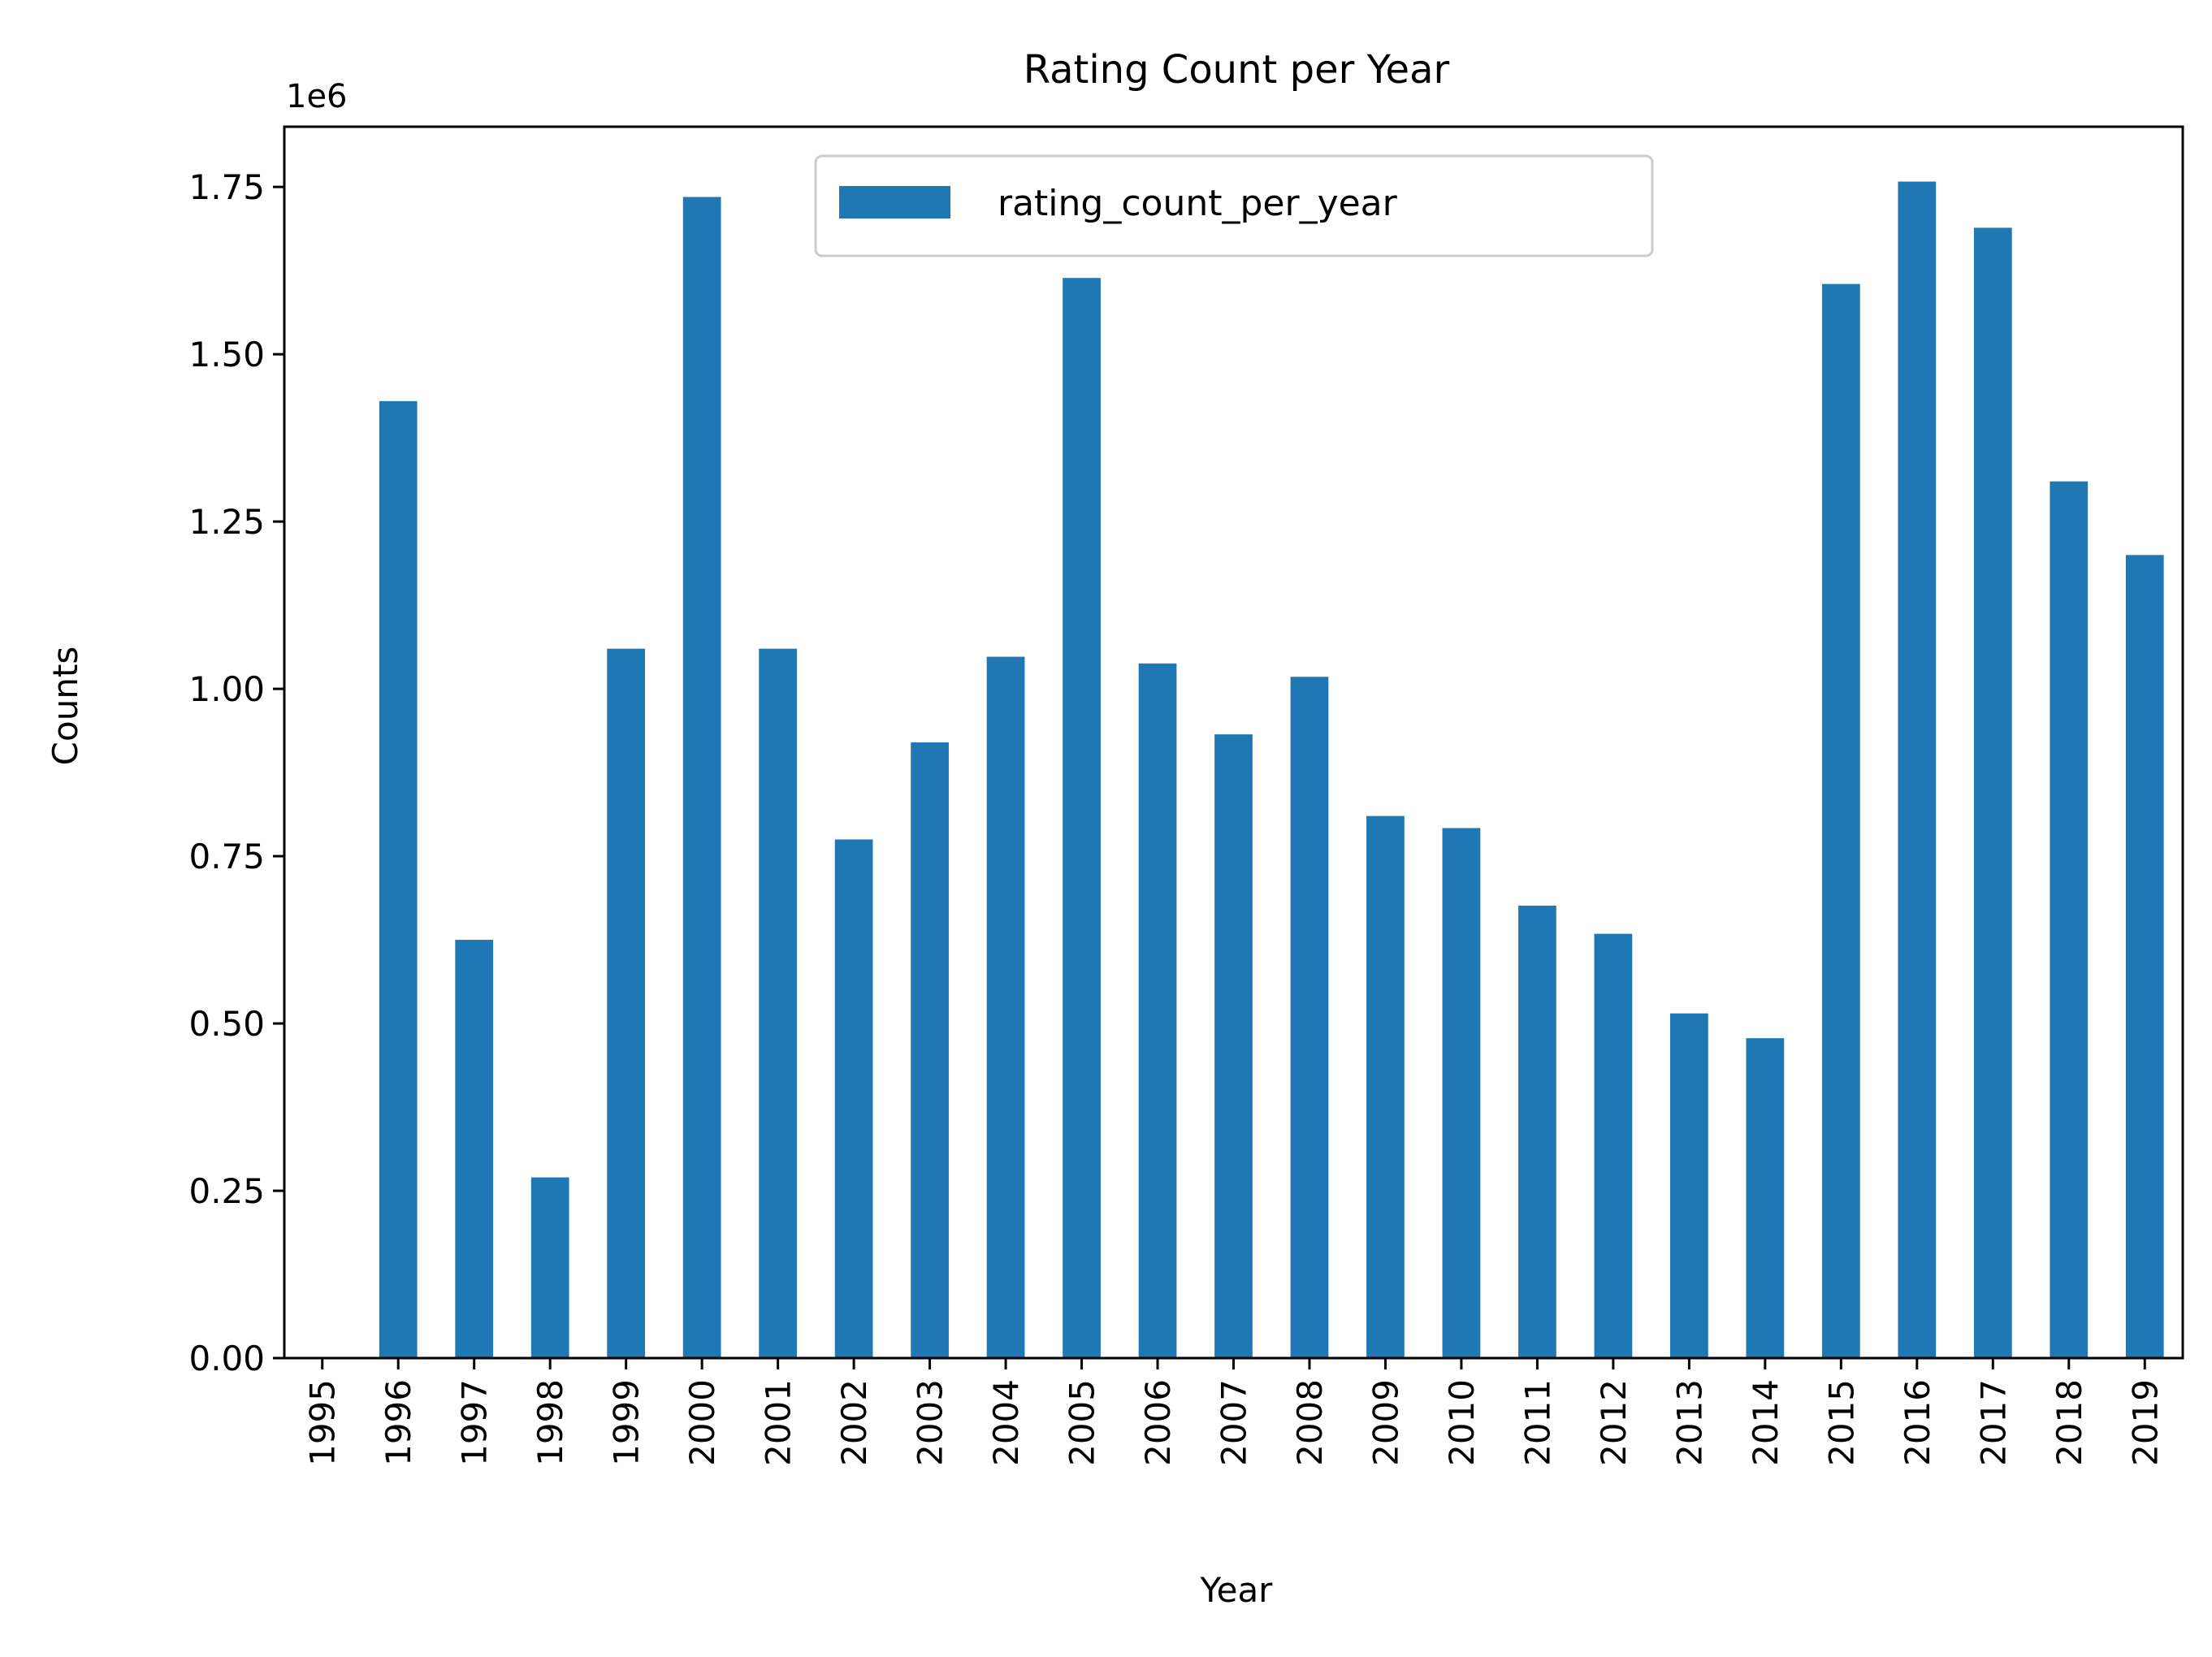 Image resolution: width=2212 pixels, height=1657 pixels. Describe the element at coordinates (1614, 1422) in the screenshot. I see `x-tick-label-2012: 2012` at that location.